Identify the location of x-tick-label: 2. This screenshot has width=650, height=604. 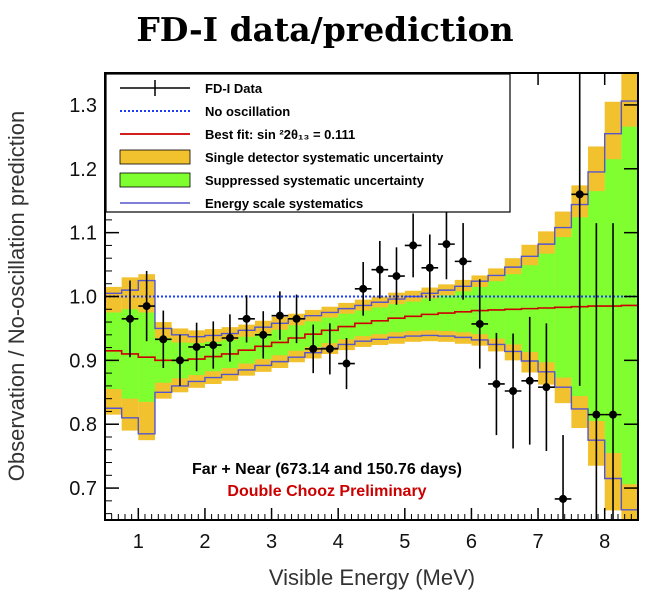
(204, 542).